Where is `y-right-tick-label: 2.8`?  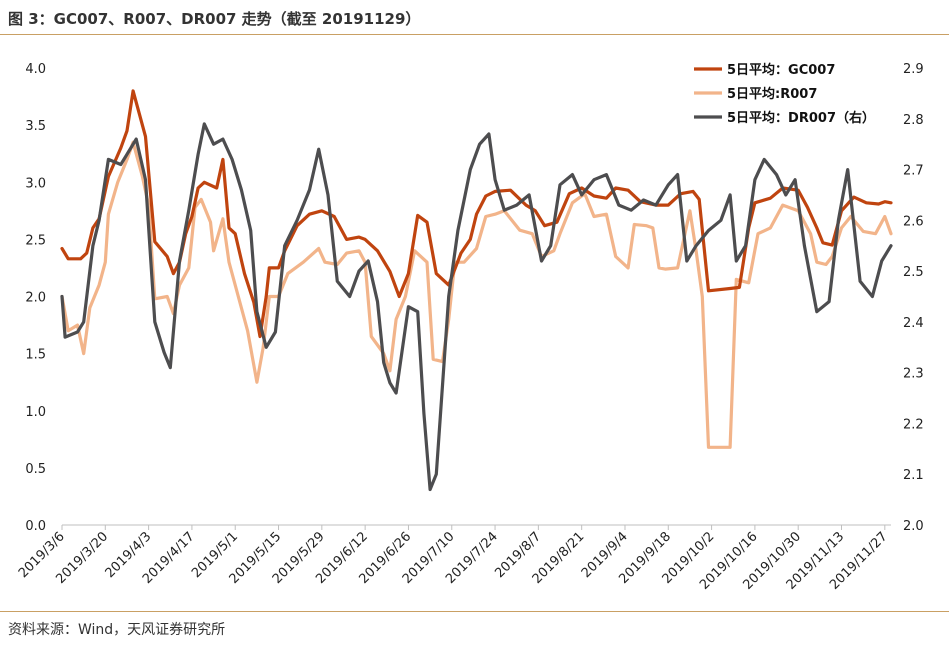
y-right-tick-label: 2.8 is located at coordinates (913, 120).